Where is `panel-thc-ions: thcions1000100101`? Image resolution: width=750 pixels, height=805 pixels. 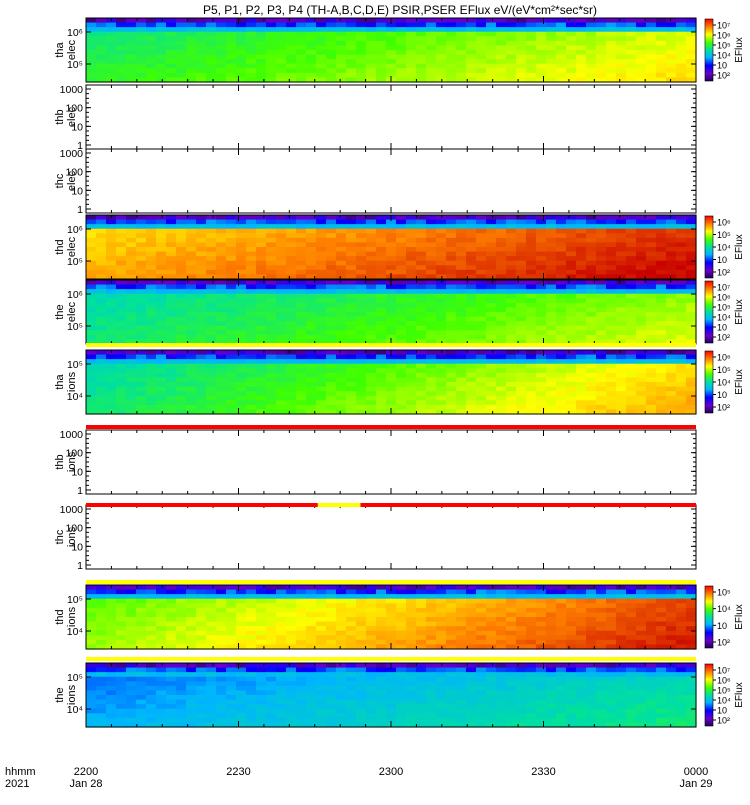 panel-thc-ions: thcions1000100101 is located at coordinates (375, 538).